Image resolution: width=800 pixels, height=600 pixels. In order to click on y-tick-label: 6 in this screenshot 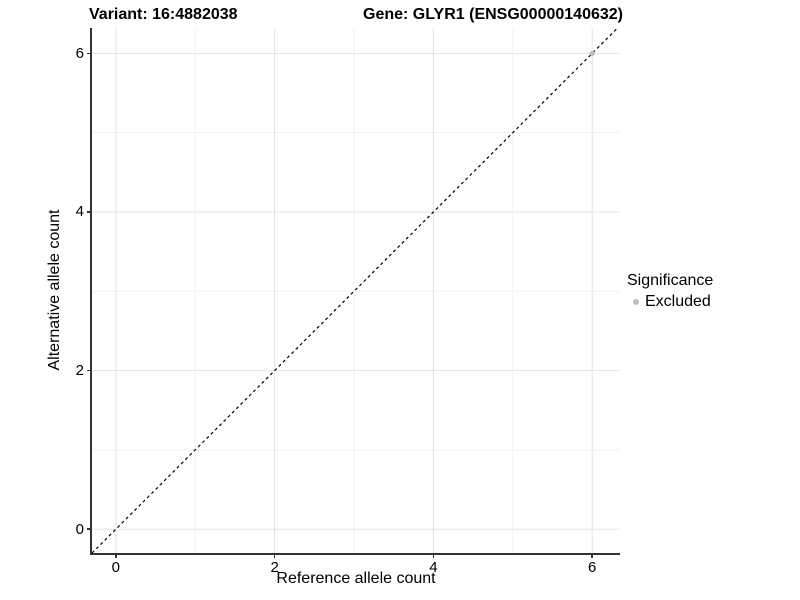, I will do `click(79, 53)`.